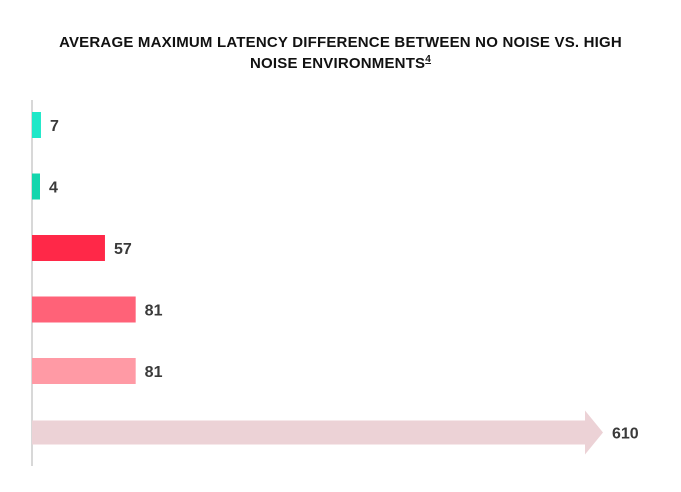  I want to click on title-footnote-marker: 4, so click(428, 59).